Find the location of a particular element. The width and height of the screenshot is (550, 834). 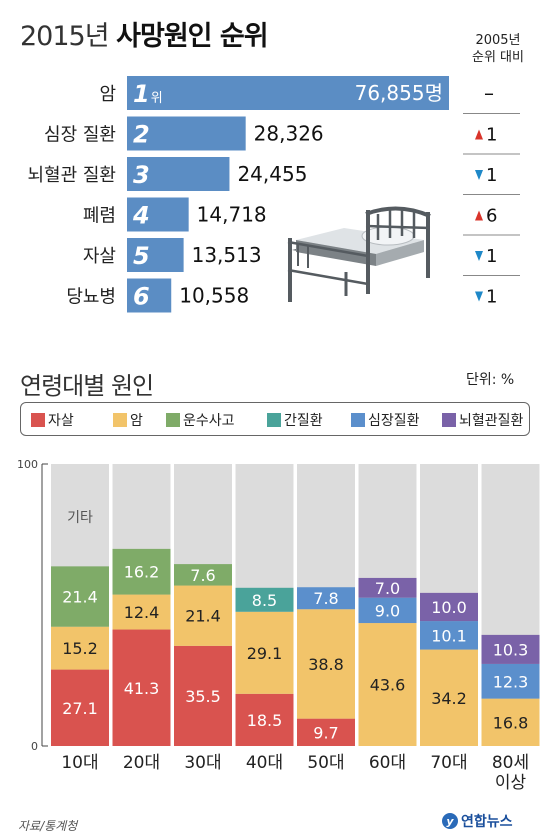

segment-value-label: 7.6 is located at coordinates (202, 575).